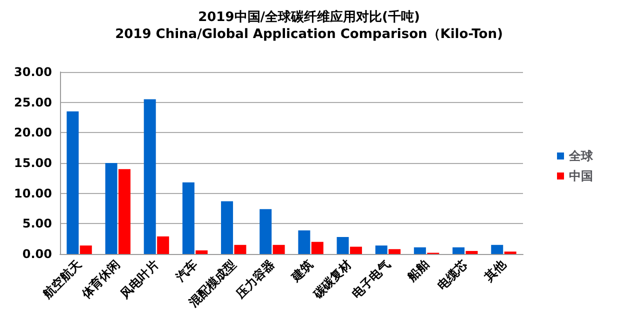 This screenshot has height=332, width=618. Describe the element at coordinates (581, 176) in the screenshot. I see `legend-label: 中国` at that location.